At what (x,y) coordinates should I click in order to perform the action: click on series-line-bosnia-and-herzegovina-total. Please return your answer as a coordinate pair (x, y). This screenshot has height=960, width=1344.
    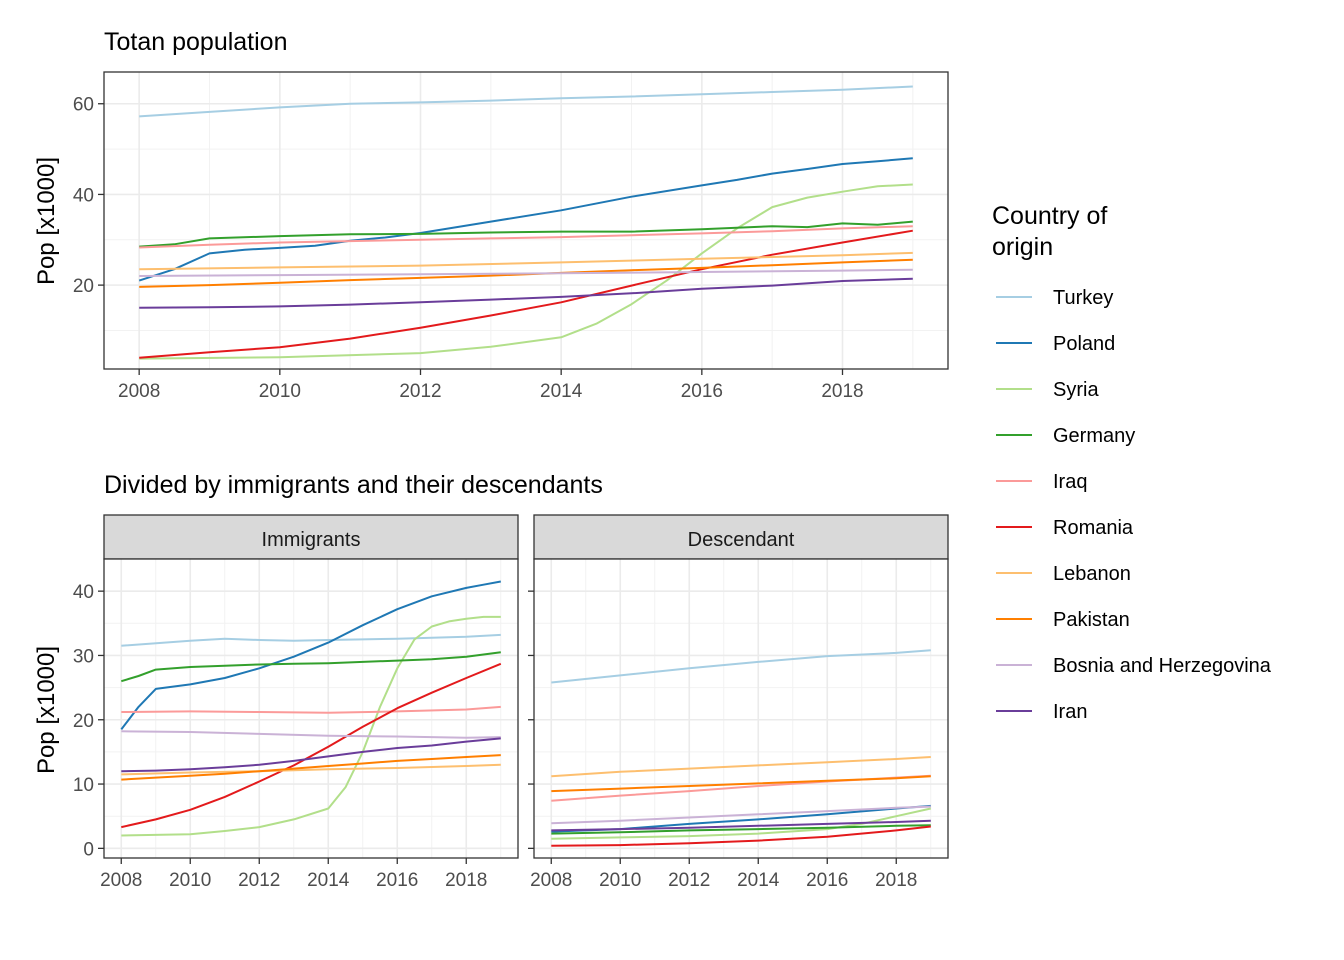
    Looking at the image, I should click on (526, 272).